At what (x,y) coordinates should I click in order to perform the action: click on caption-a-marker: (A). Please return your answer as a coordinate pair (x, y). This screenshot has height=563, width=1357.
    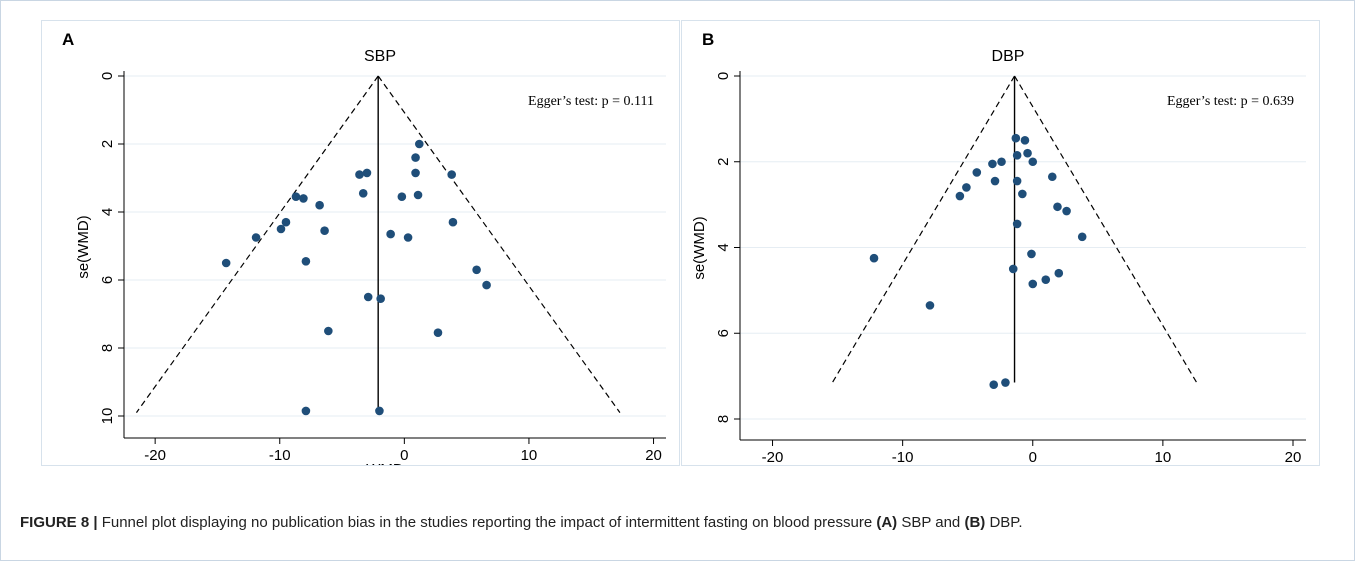
    Looking at the image, I should click on (887, 522).